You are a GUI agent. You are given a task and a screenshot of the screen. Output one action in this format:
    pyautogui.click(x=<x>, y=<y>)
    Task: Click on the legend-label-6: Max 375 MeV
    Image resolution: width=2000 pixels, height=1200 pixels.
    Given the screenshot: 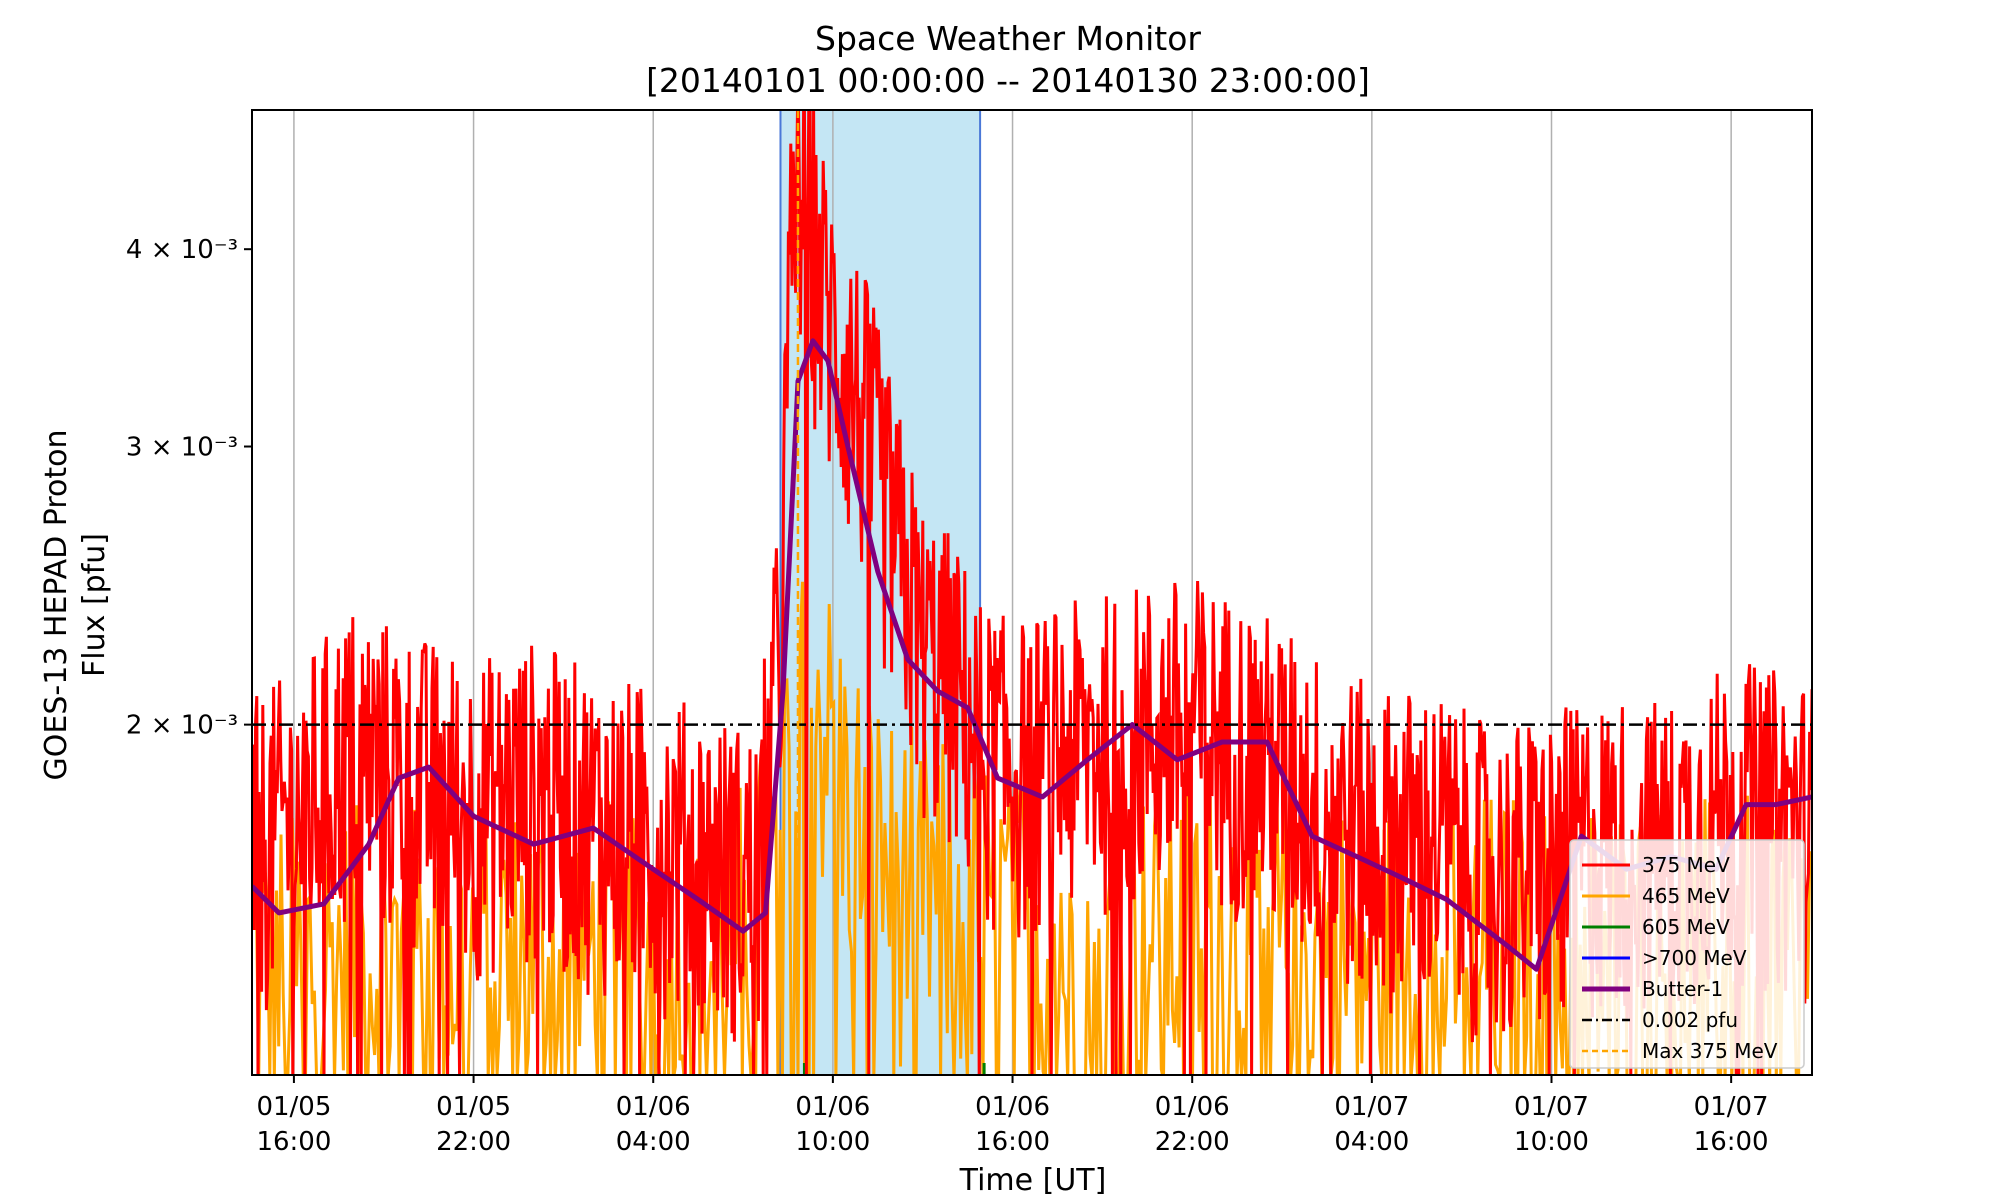 What is the action you would take?
    pyautogui.click(x=1710, y=1051)
    